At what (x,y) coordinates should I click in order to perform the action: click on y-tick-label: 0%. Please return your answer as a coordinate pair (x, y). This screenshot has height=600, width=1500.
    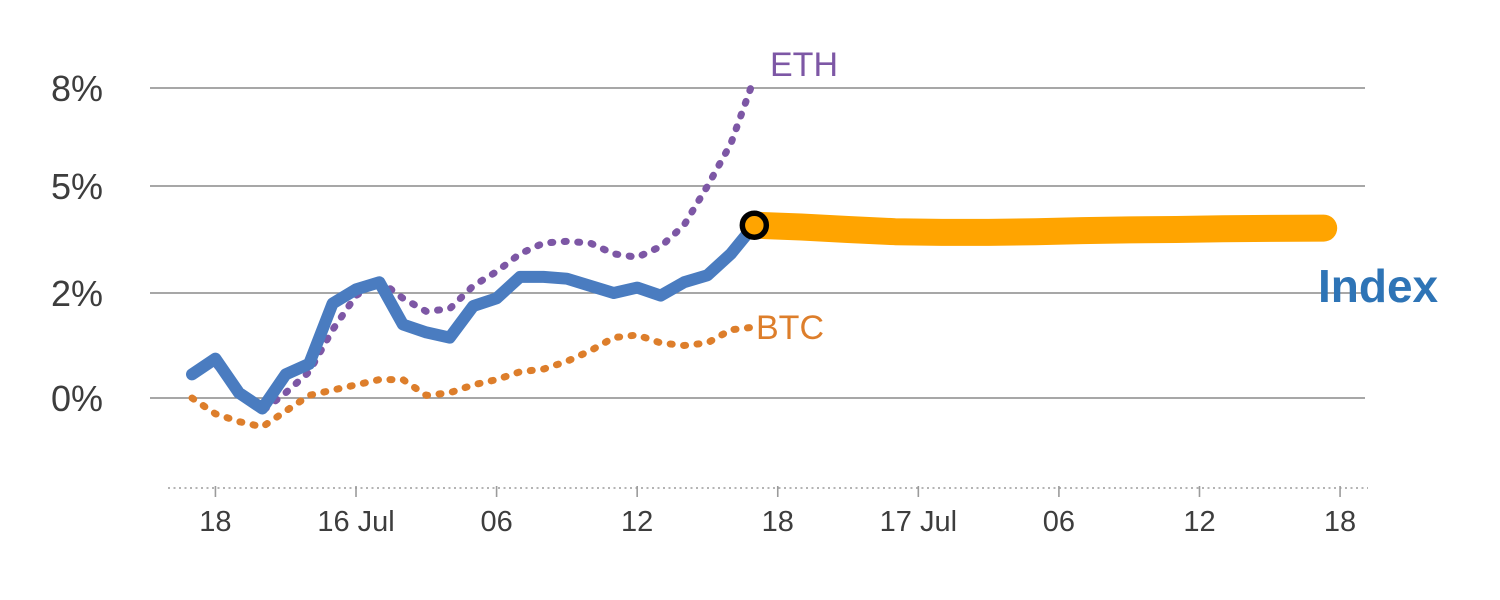
    Looking at the image, I should click on (77, 398).